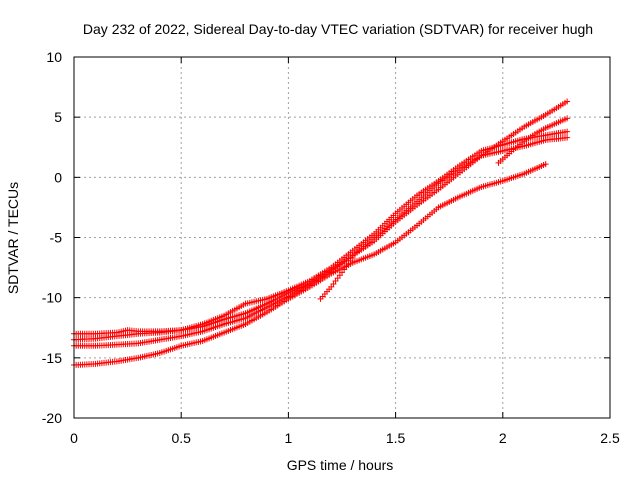 This screenshot has width=640, height=480. Describe the element at coordinates (503, 438) in the screenshot. I see `x-tick-label: 2` at that location.